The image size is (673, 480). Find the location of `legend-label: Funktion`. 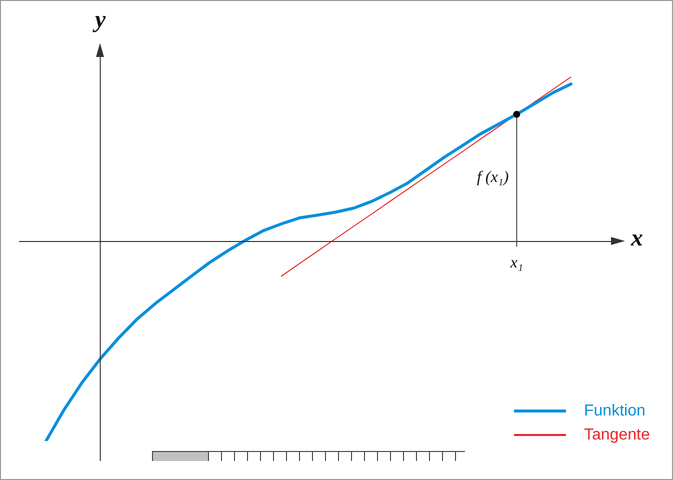

legend-label: Funktion is located at coordinates (615, 411).